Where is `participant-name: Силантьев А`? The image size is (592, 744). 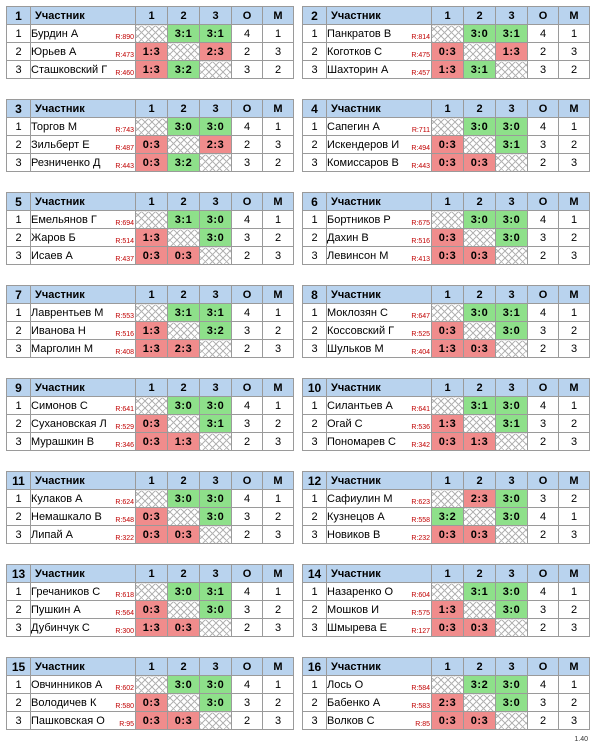 participant-name: Силантьев А is located at coordinates (360, 405).